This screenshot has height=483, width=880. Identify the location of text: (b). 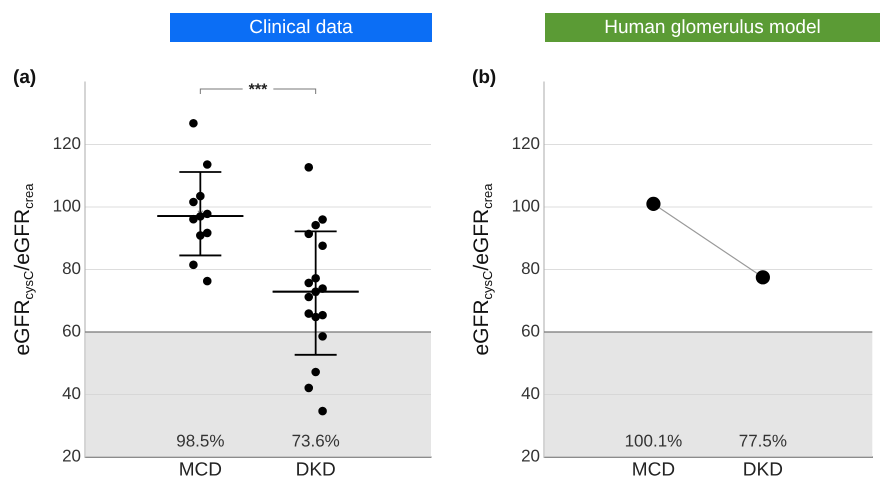
(484, 77).